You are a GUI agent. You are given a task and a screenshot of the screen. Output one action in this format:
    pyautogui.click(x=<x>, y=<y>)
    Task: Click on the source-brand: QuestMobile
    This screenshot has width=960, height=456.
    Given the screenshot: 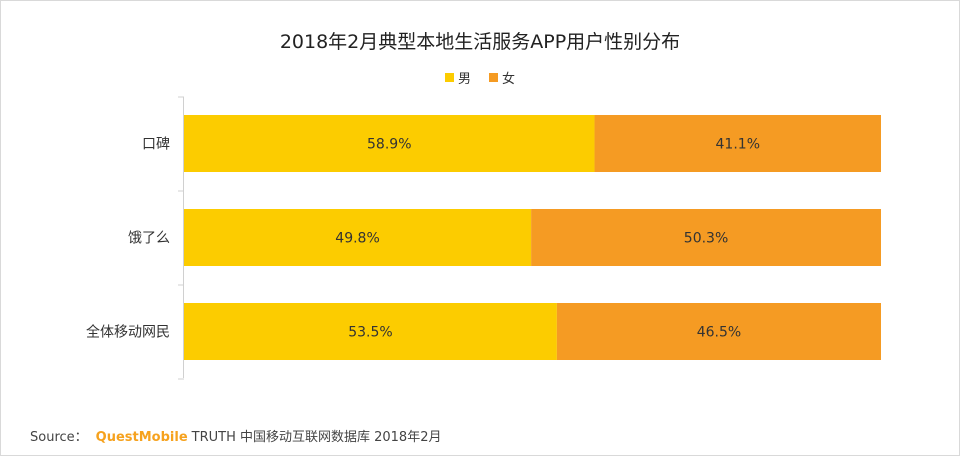 What is the action you would take?
    pyautogui.click(x=141, y=437)
    